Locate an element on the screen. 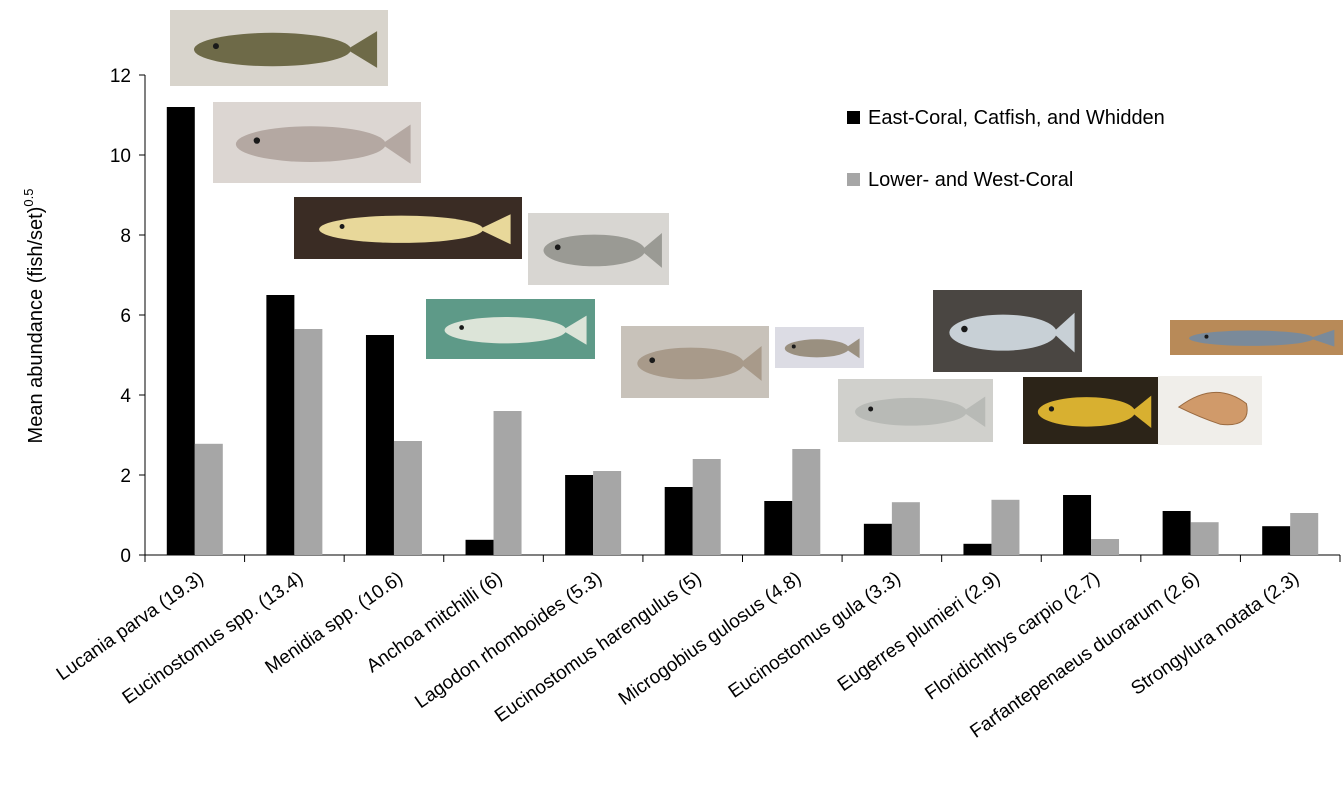 Image resolution: width=1343 pixels, height=803 pixels. x-category-label: Floridichthys carpio (2.7) is located at coordinates (1012, 636).